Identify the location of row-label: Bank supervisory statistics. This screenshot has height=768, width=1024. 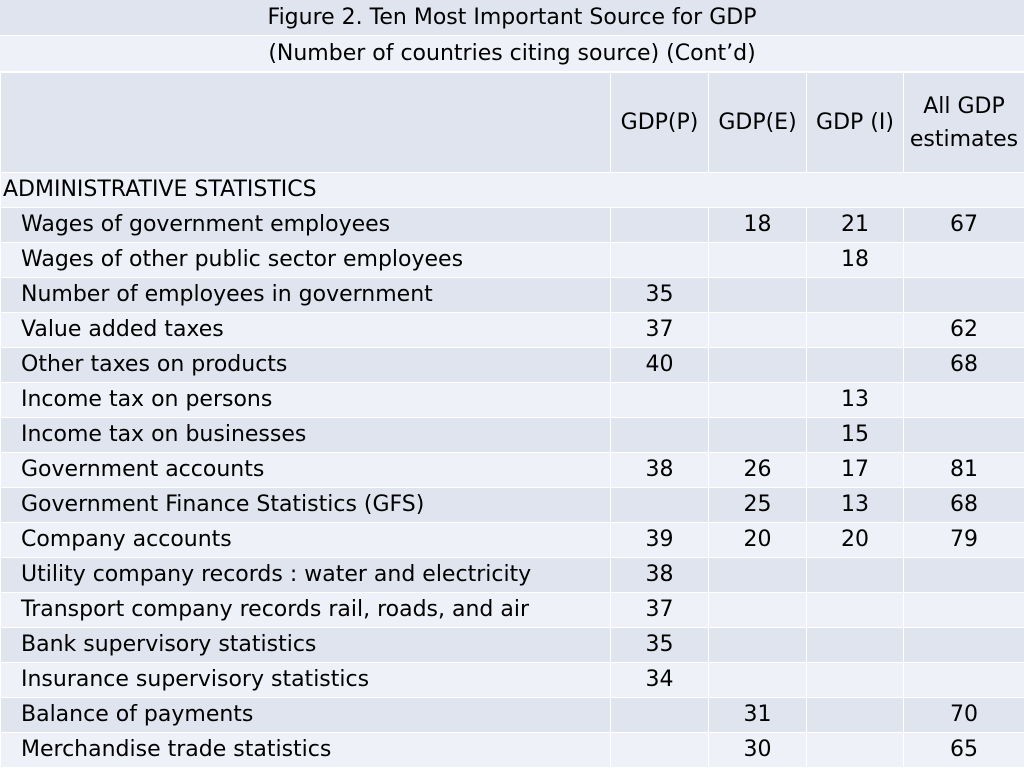
(305, 645).